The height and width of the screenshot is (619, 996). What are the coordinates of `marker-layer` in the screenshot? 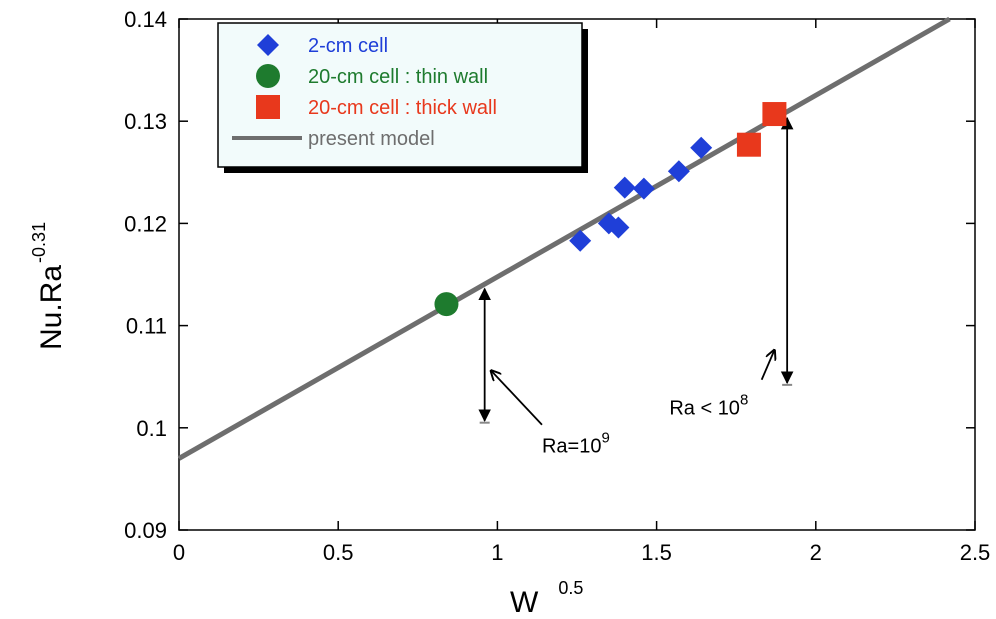 It's located at (610, 209).